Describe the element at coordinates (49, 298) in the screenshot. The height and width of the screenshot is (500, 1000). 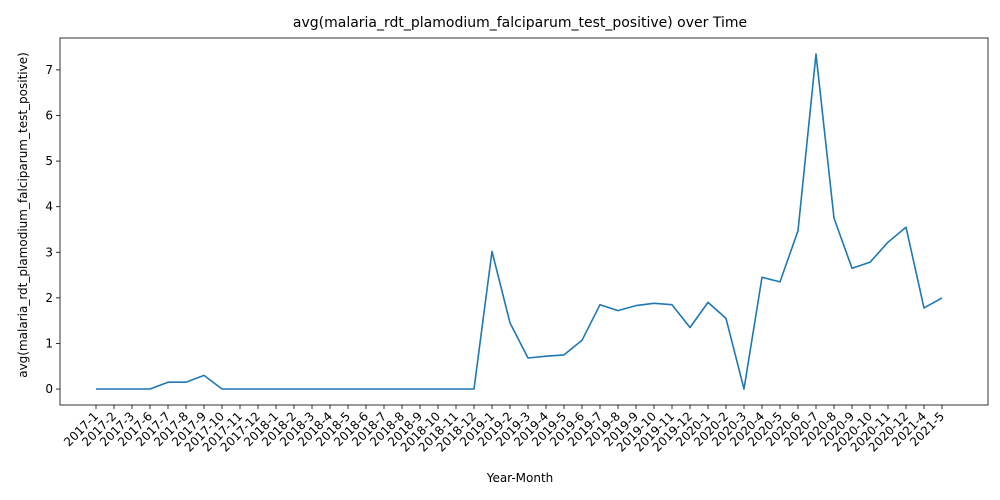
I see `y-tick-label: 2` at that location.